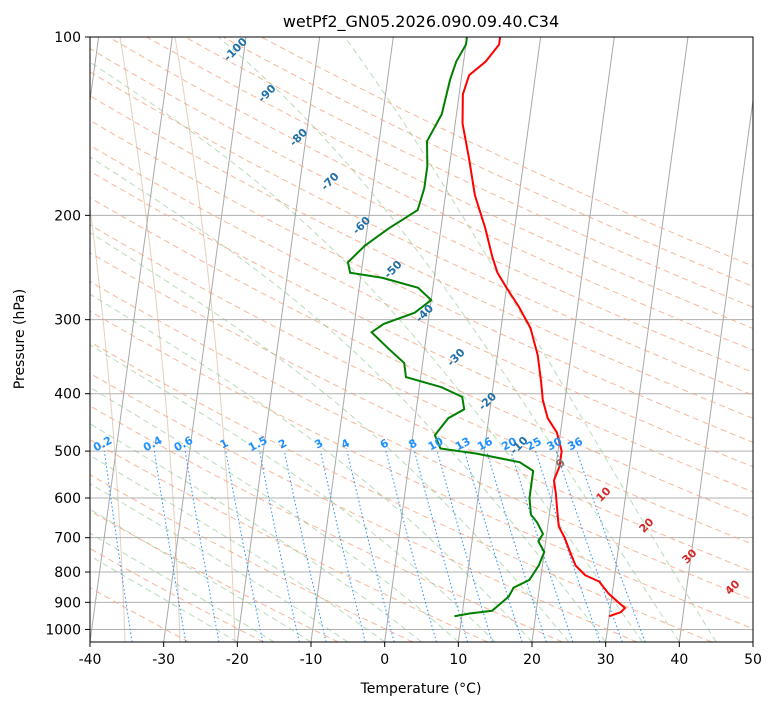 This screenshot has width=775, height=708. Describe the element at coordinates (534, 444) in the screenshot. I see `mixing-ratio-label: 25` at that location.